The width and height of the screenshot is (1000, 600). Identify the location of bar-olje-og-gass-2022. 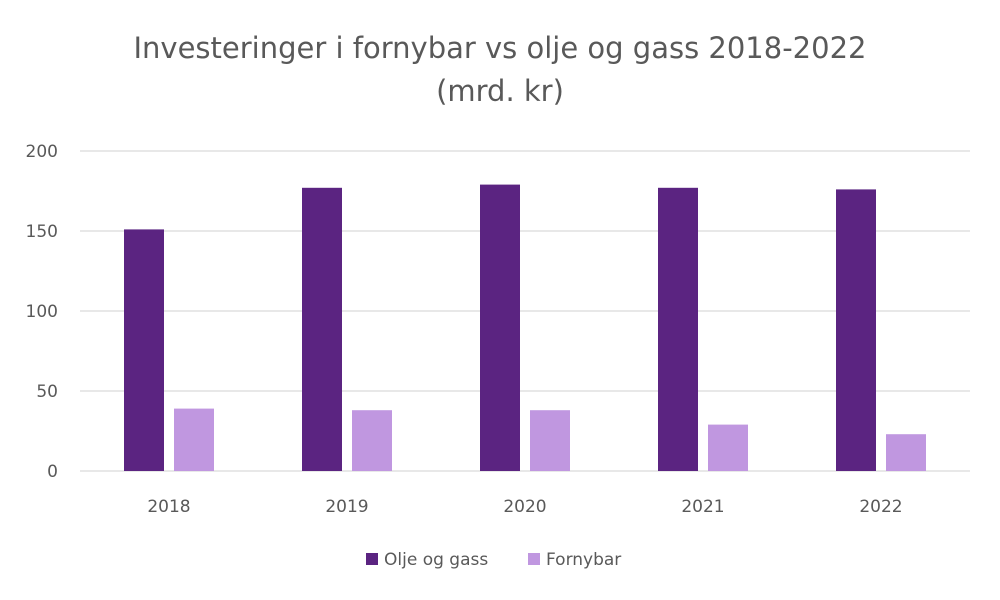
(856, 330).